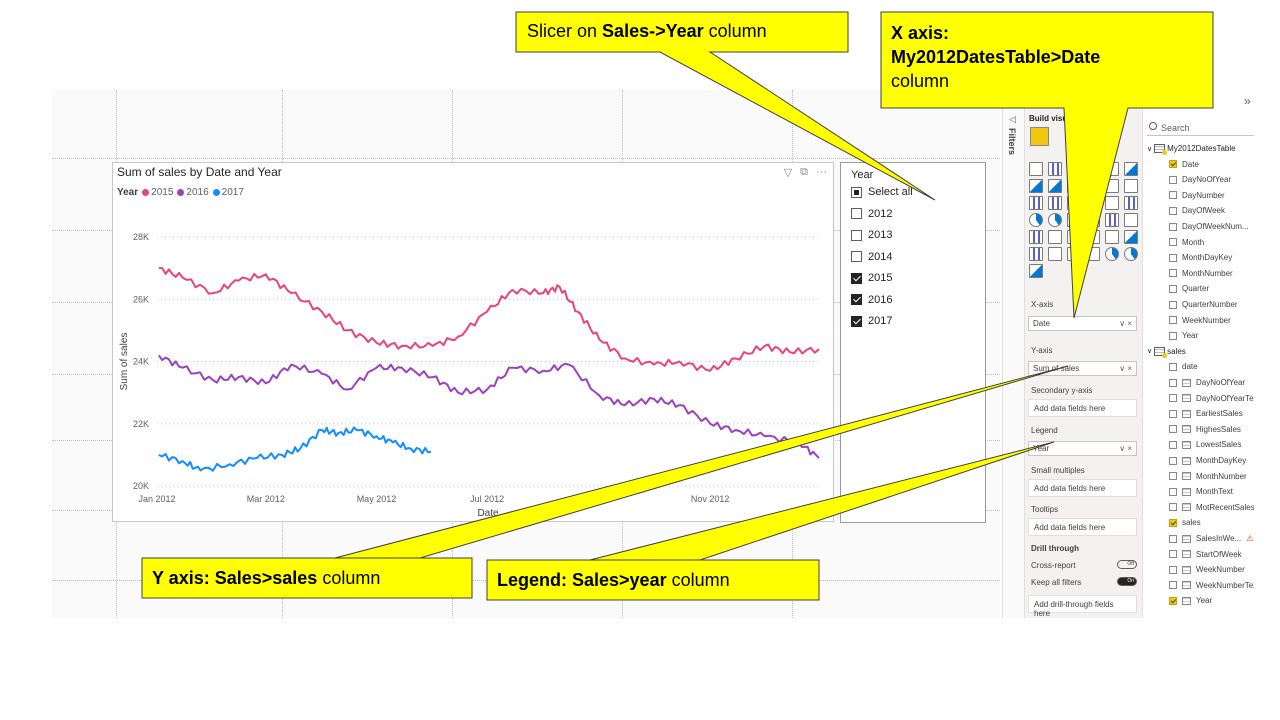 Image resolution: width=1280 pixels, height=720 pixels. What do you see at coordinates (1203, 304) in the screenshot?
I see `field-item: QuarterNumber` at bounding box center [1203, 304].